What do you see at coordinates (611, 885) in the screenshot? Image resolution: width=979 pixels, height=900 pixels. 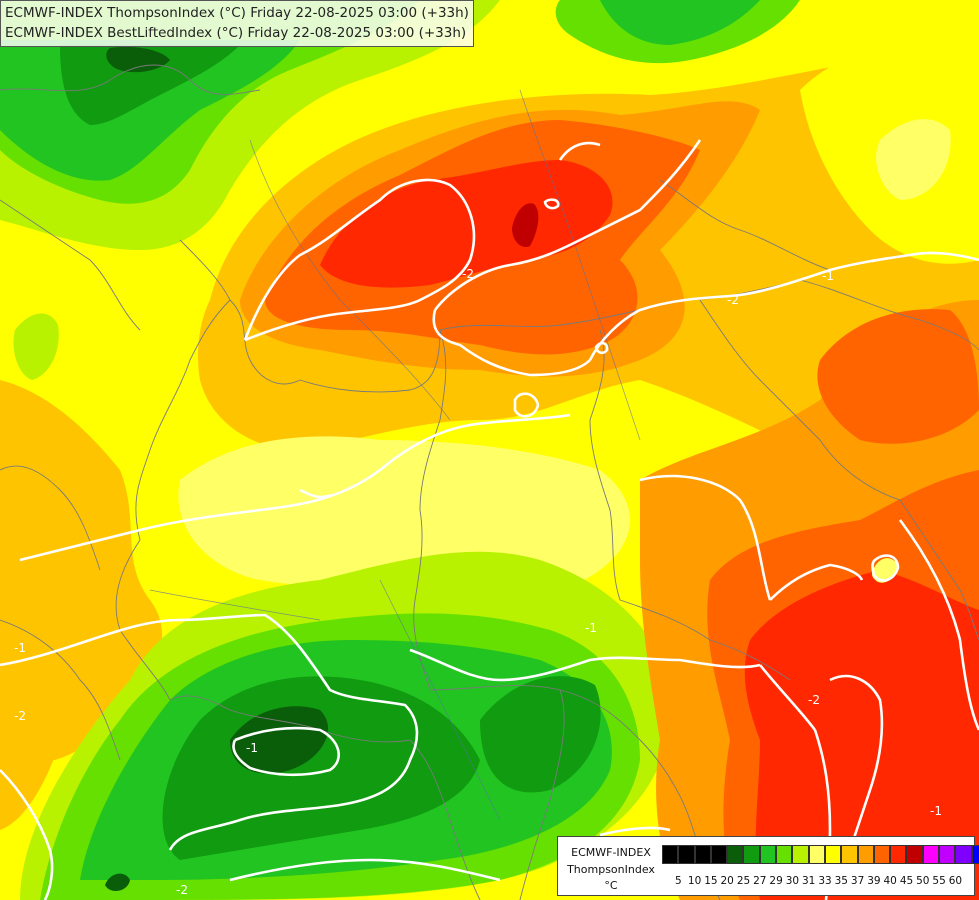 I see `legend-unit: °C` at bounding box center [611, 885].